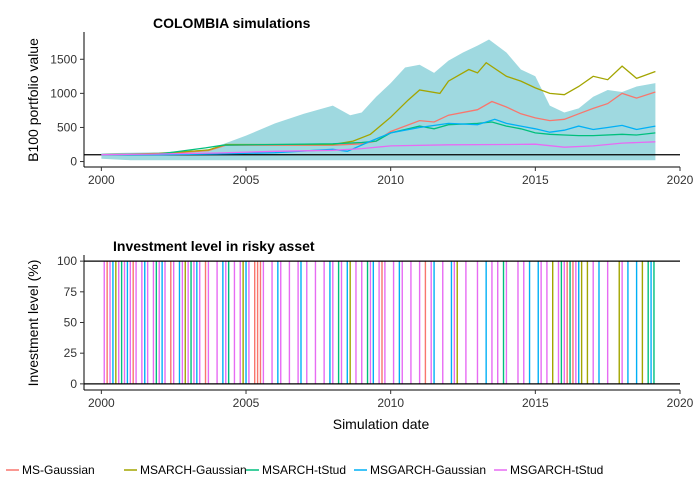  I want to click on legend-label-msarch-gaussian: MSARCH-Gaussian, so click(193, 470).